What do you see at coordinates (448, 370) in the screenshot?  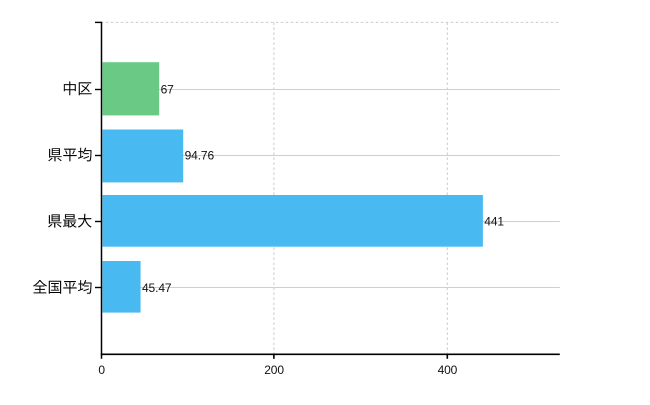 I see `svg-text: 400` at bounding box center [448, 370].